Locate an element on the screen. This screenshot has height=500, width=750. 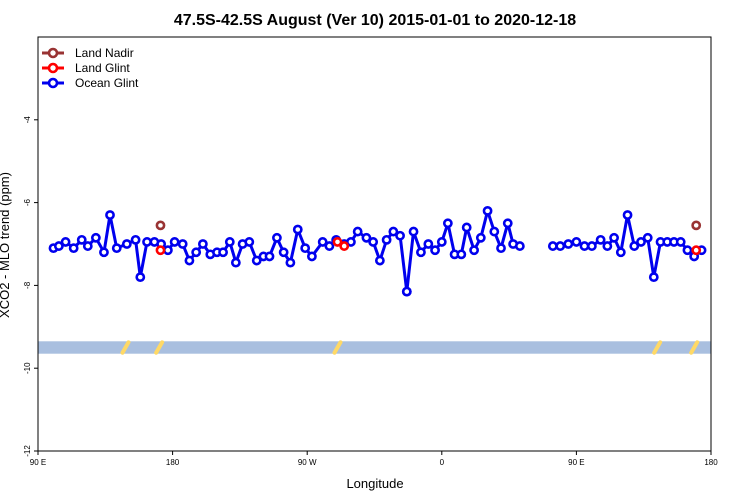
legend-label: Land Nadir is located at coordinates (104, 53).